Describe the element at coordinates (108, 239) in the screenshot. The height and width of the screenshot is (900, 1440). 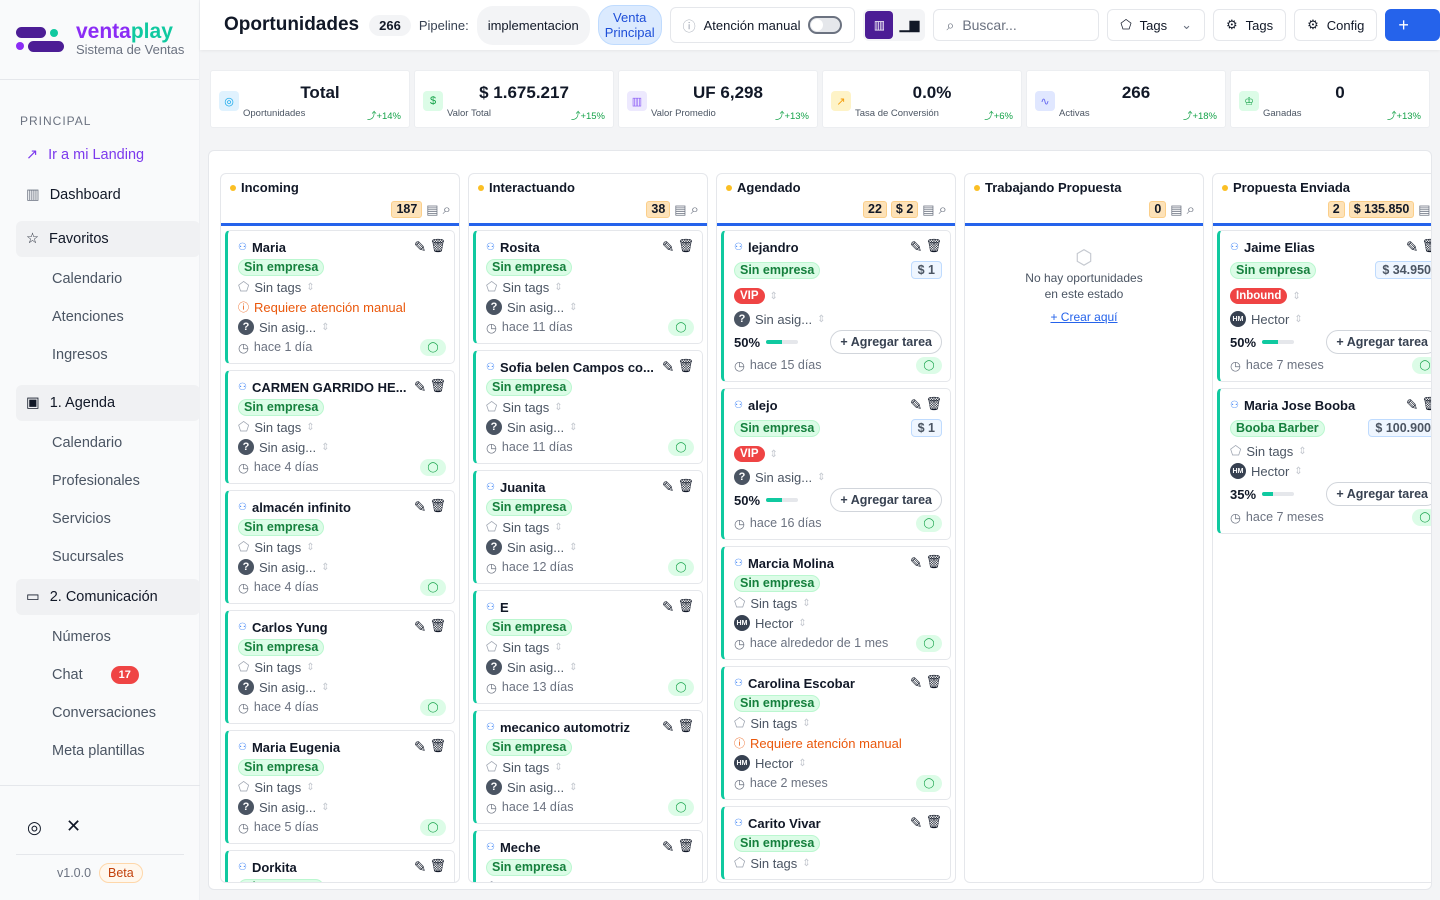
I see `sidebar-group-favoritos: ☆ Favoritos` at that location.